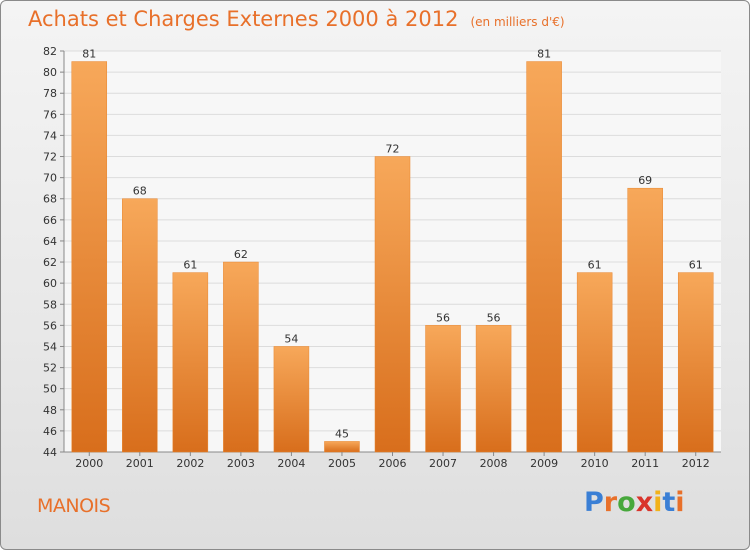 Image resolution: width=750 pixels, height=550 pixels. Describe the element at coordinates (50, 431) in the screenshot. I see `y-tick-label: 46` at that location.